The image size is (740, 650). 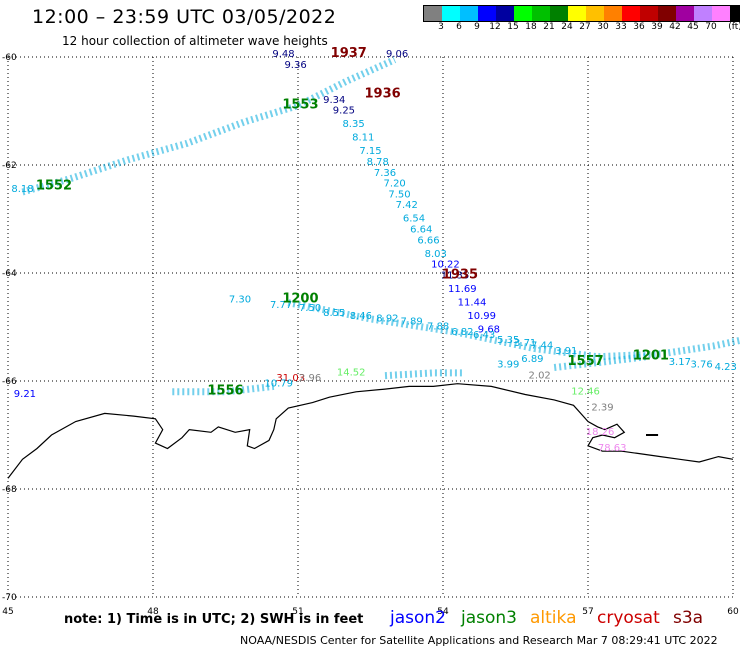 I want to click on swh-value-label: 8.92, so click(x=387, y=319).